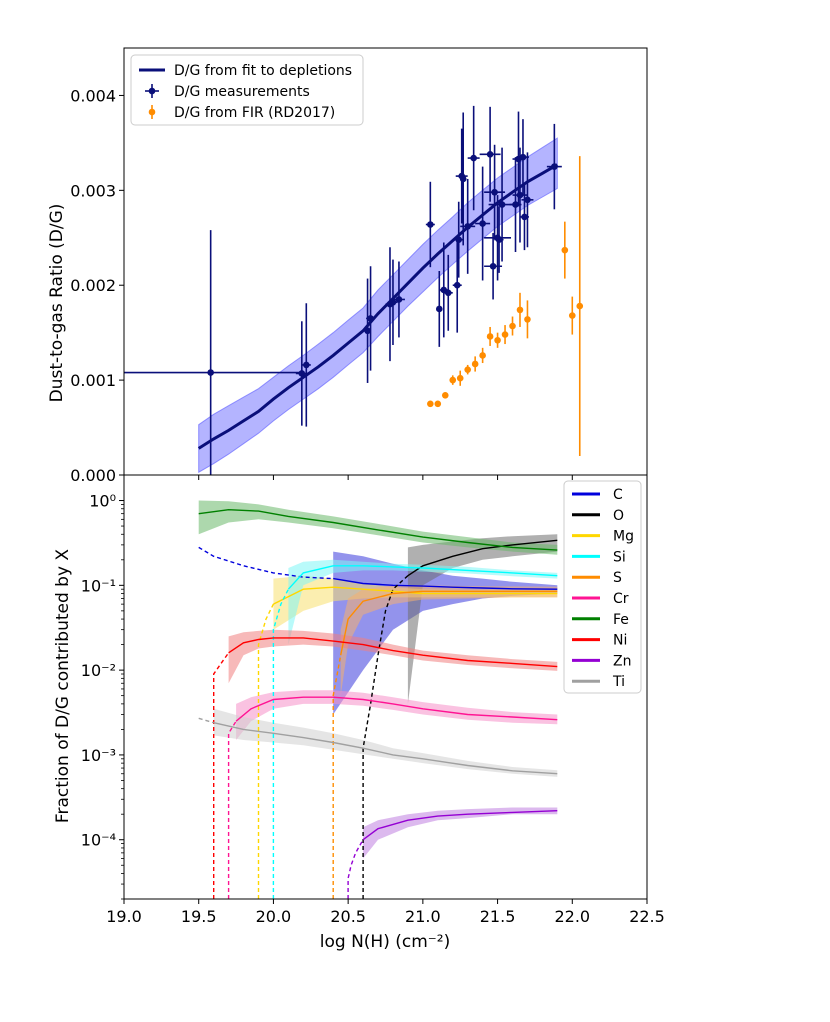 The height and width of the screenshot is (1022, 830). Describe the element at coordinates (102, 501) in the screenshot. I see `bottom-y-tick-label: 10⁰` at that location.